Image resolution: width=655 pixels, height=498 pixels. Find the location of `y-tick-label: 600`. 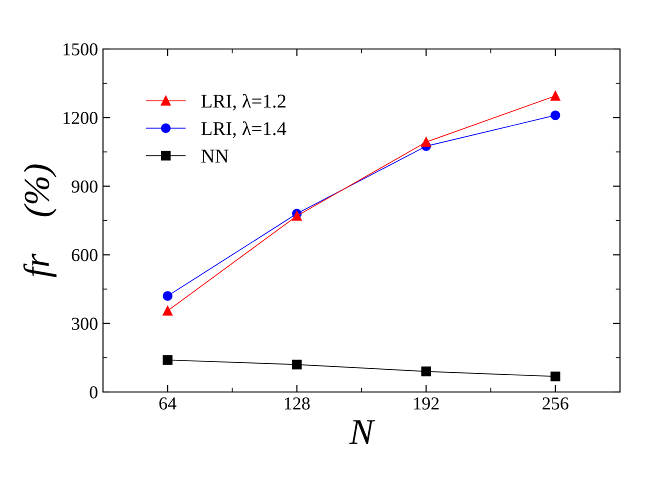

y-tick-label: 600 is located at coordinates (85, 255).